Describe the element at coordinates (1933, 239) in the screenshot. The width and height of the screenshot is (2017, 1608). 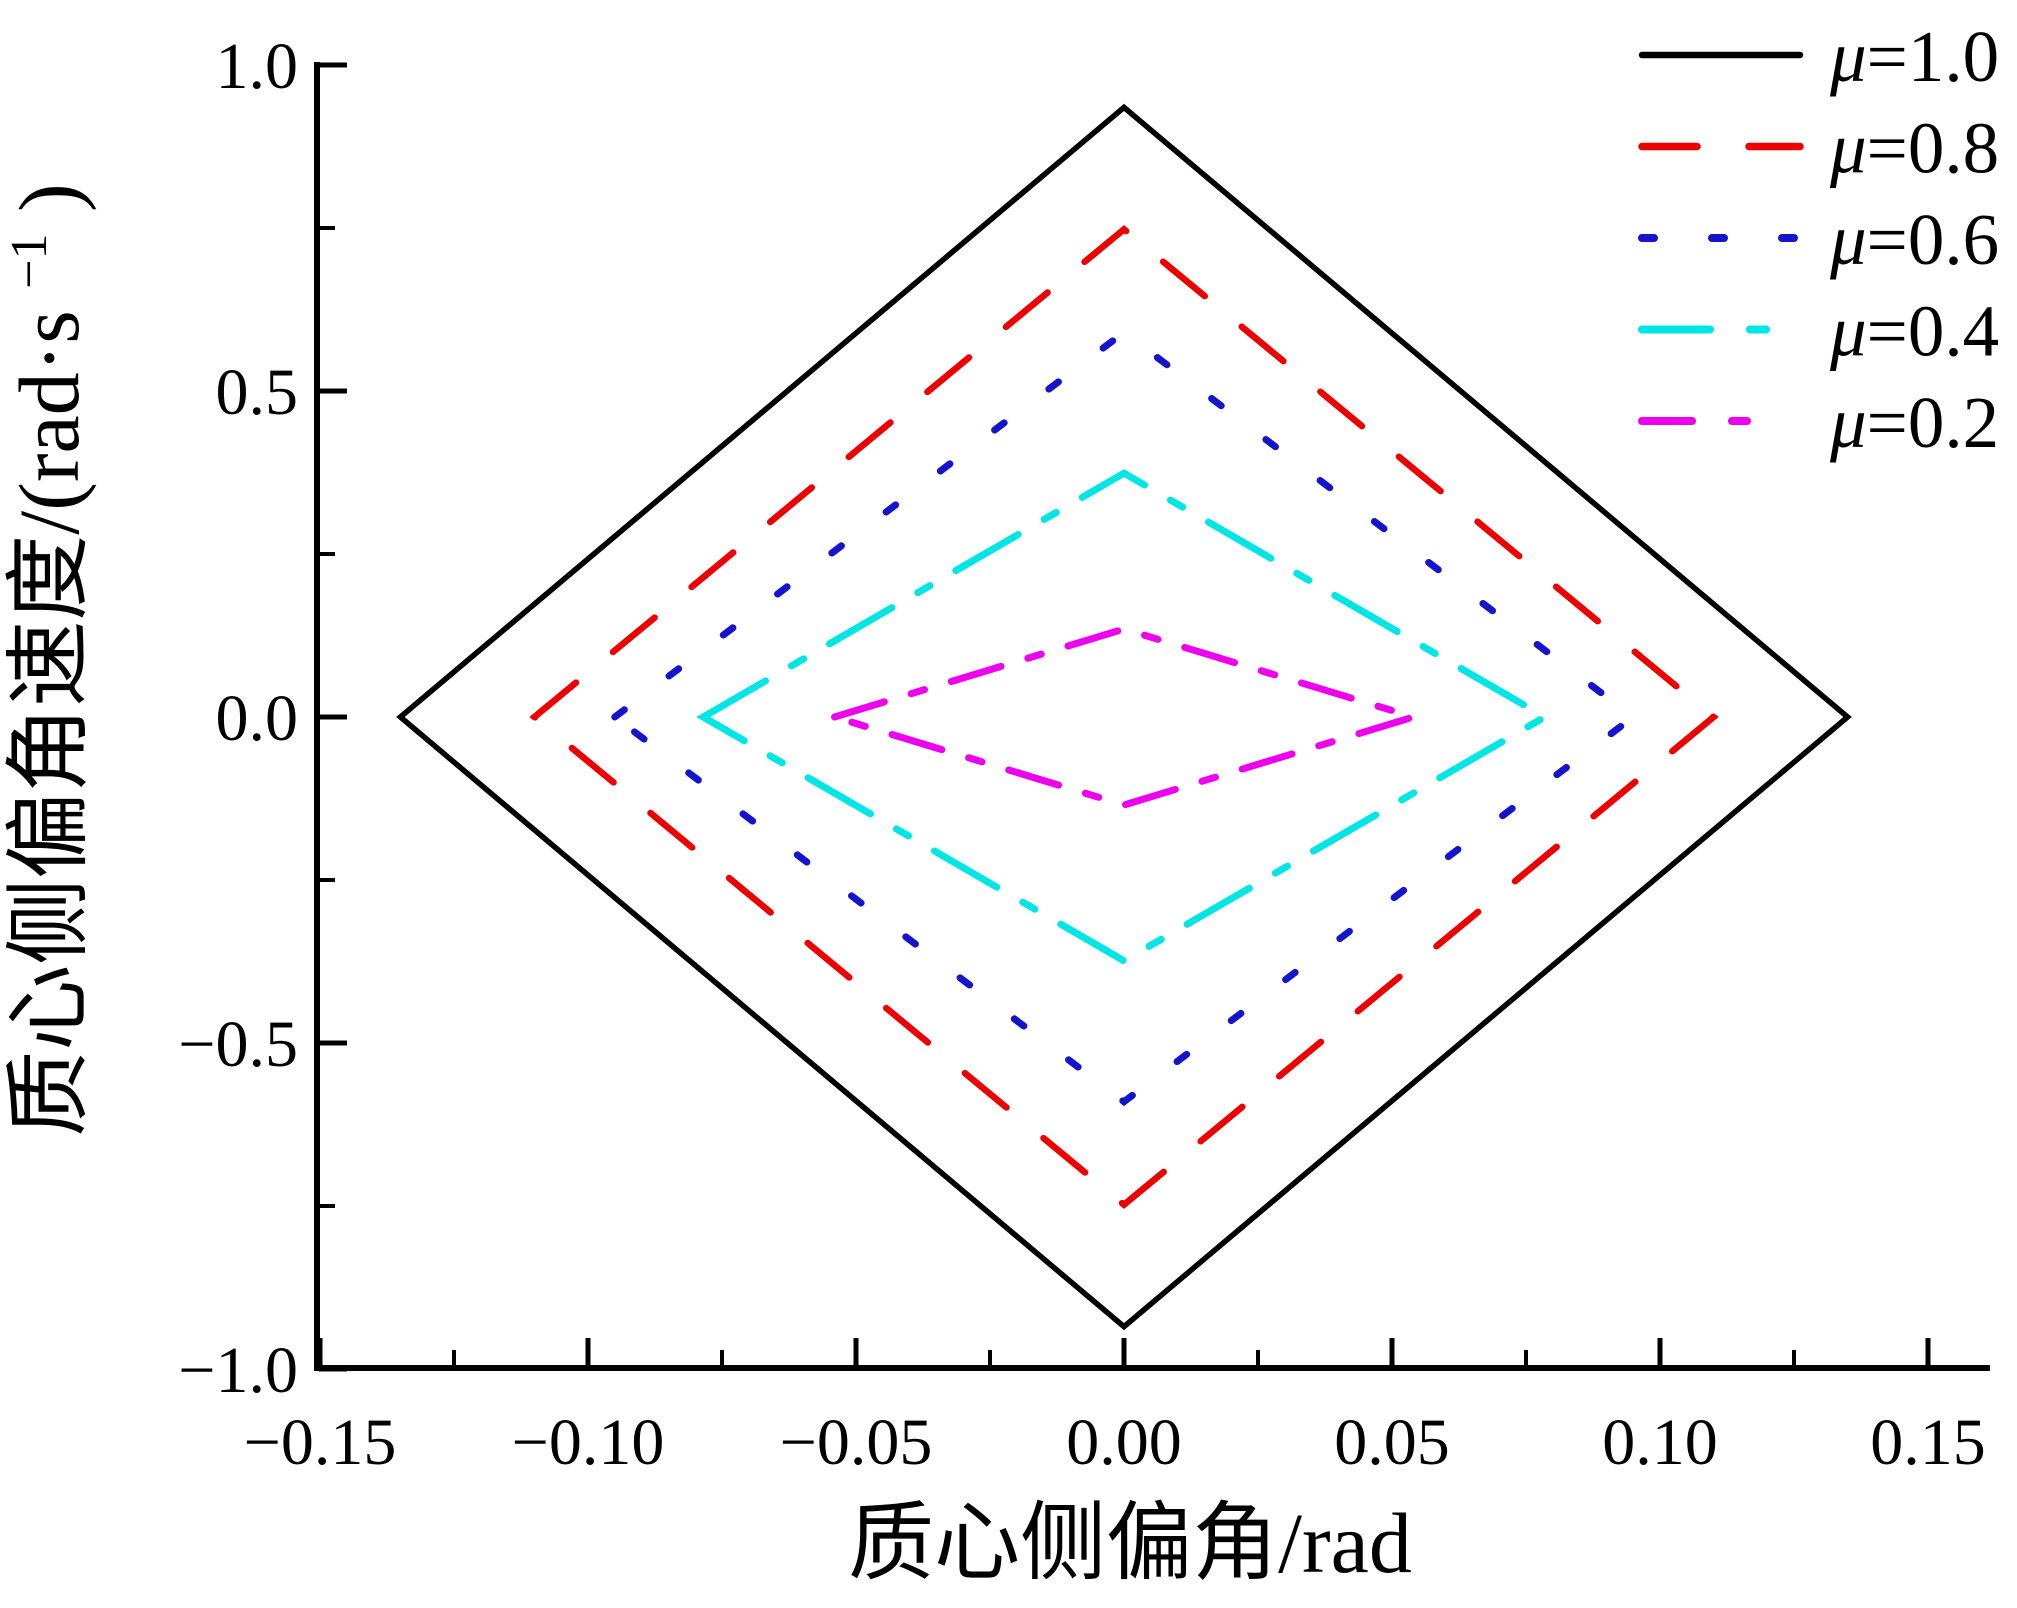
I see `legend-mu-value: =0.6` at that location.